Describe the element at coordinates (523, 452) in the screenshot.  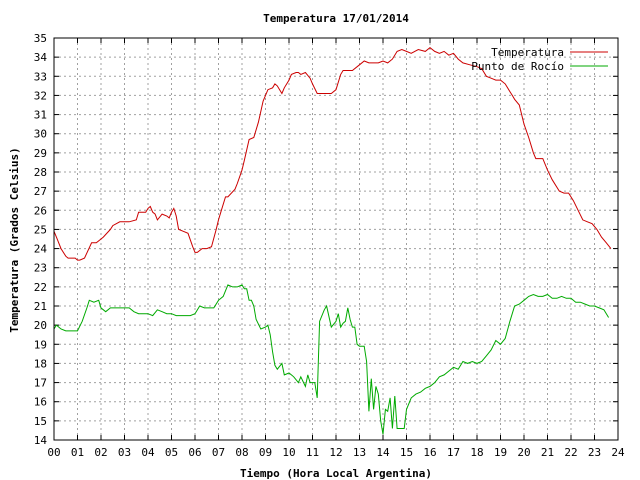
I see `x-tick-label: 20` at that location.